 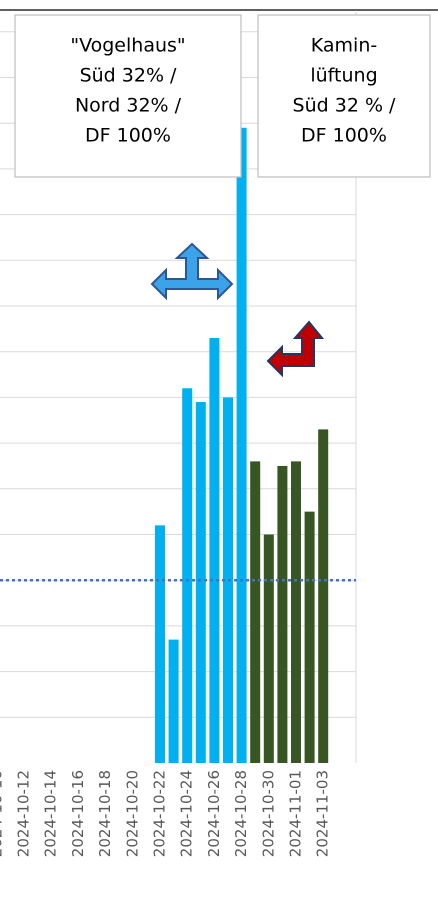 What do you see at coordinates (296, 813) in the screenshot?
I see `x-tick-label: 2024-11-01` at bounding box center [296, 813].